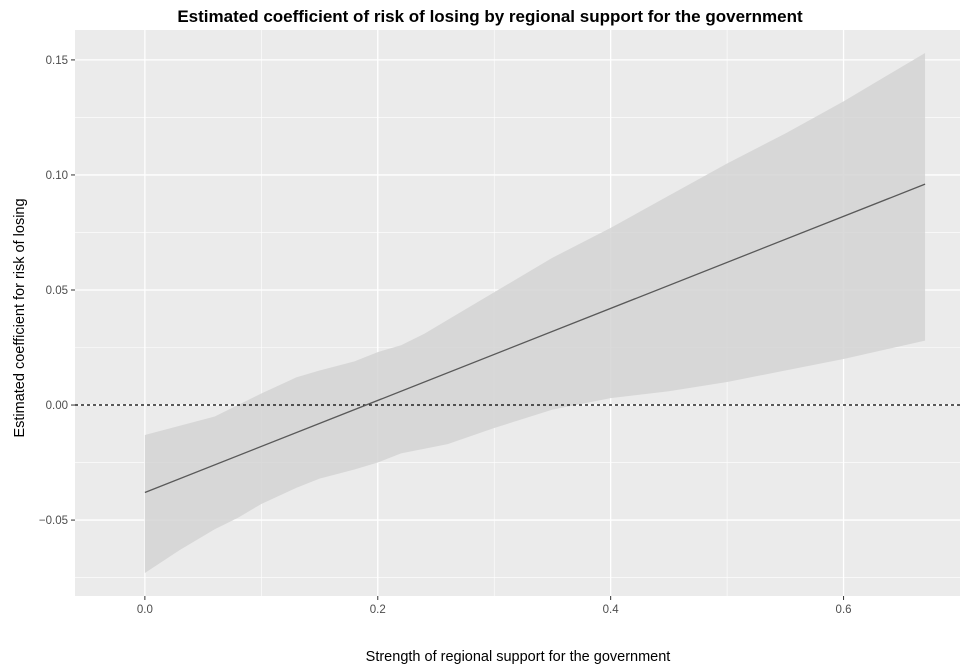 The image size is (960, 668). I want to click on x-axis-ticks: 0.0 0.2 0.4 0.6, so click(494, 606).